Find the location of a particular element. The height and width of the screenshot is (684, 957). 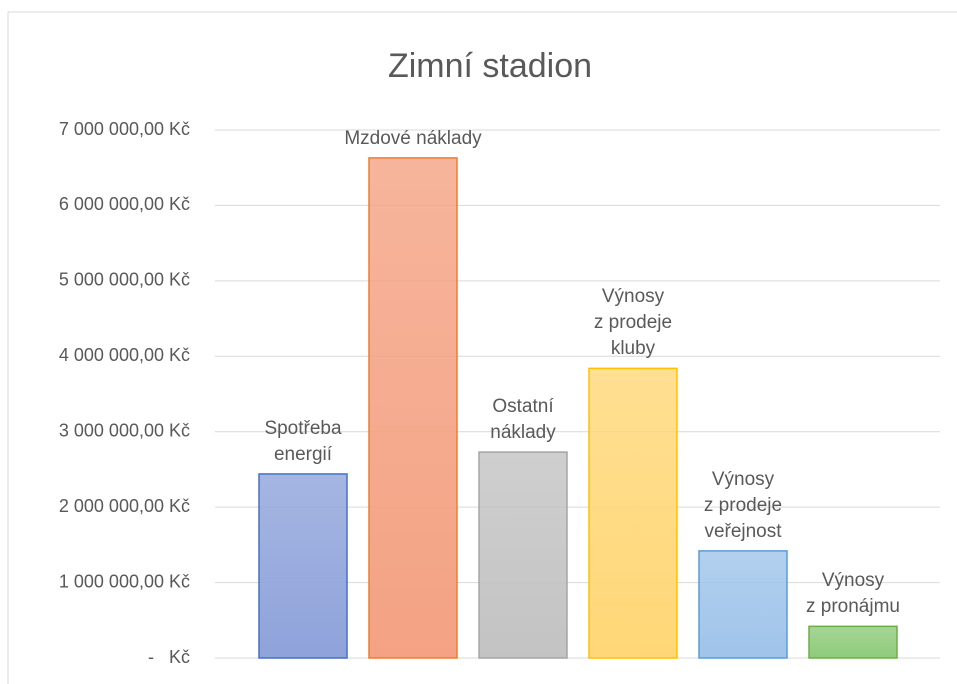

y-tick-label: 7 000 000,00 Kč is located at coordinates (124, 129).